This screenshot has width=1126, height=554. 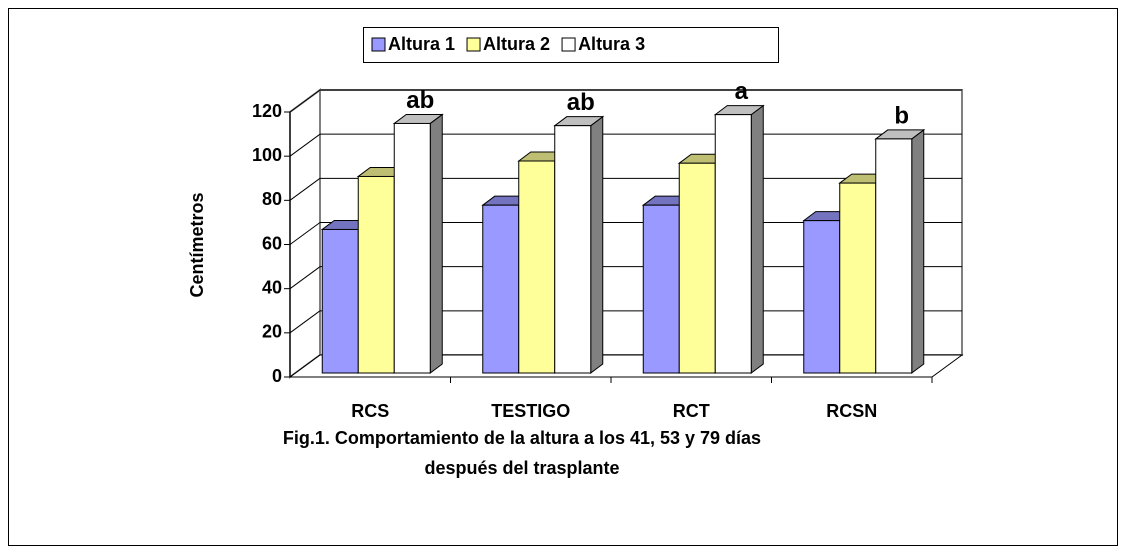 What do you see at coordinates (272, 332) in the screenshot?
I see `y-tick-label: 20` at bounding box center [272, 332].